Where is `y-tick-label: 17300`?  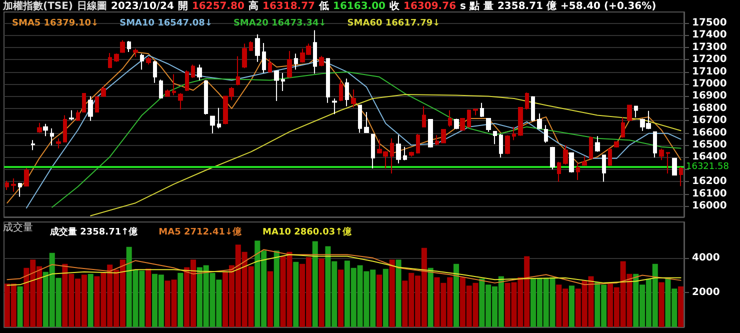 y-tick-label: 17300 is located at coordinates (709, 47).